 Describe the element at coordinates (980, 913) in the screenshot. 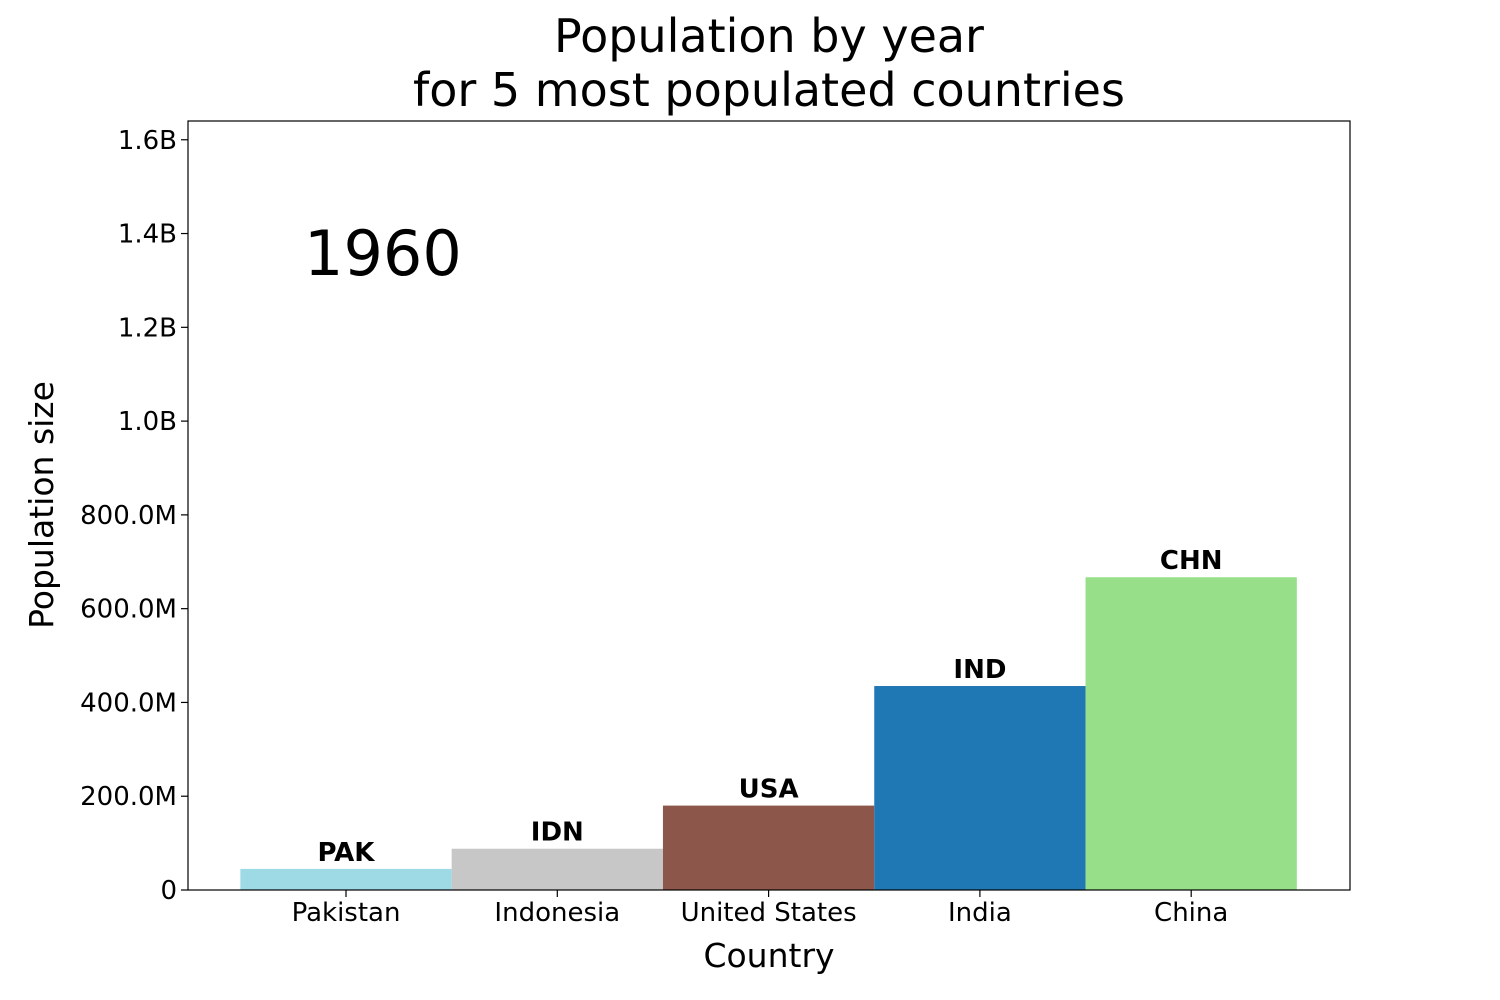

I see `x-tick-label-india: India` at that location.